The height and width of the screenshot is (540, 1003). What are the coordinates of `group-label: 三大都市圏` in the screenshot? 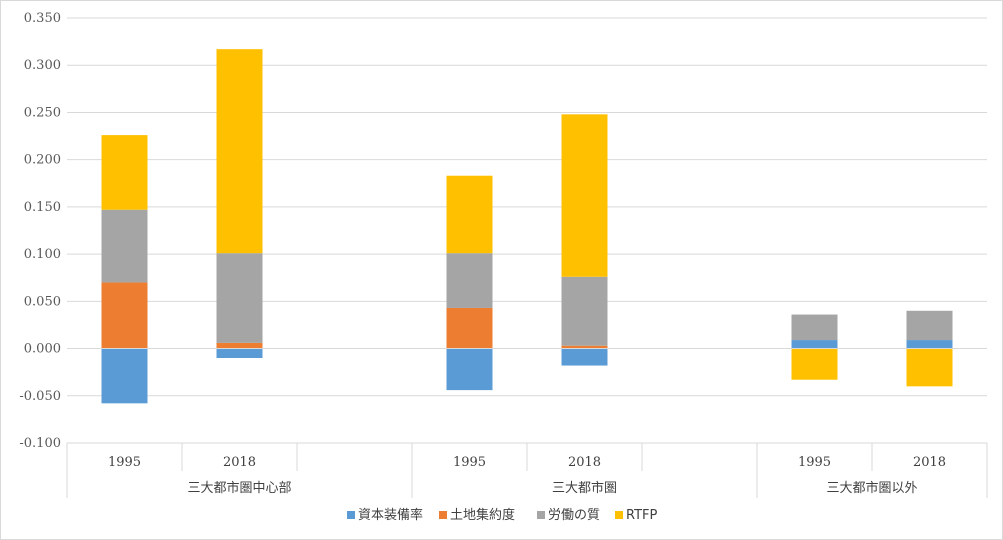 It's located at (584, 488).